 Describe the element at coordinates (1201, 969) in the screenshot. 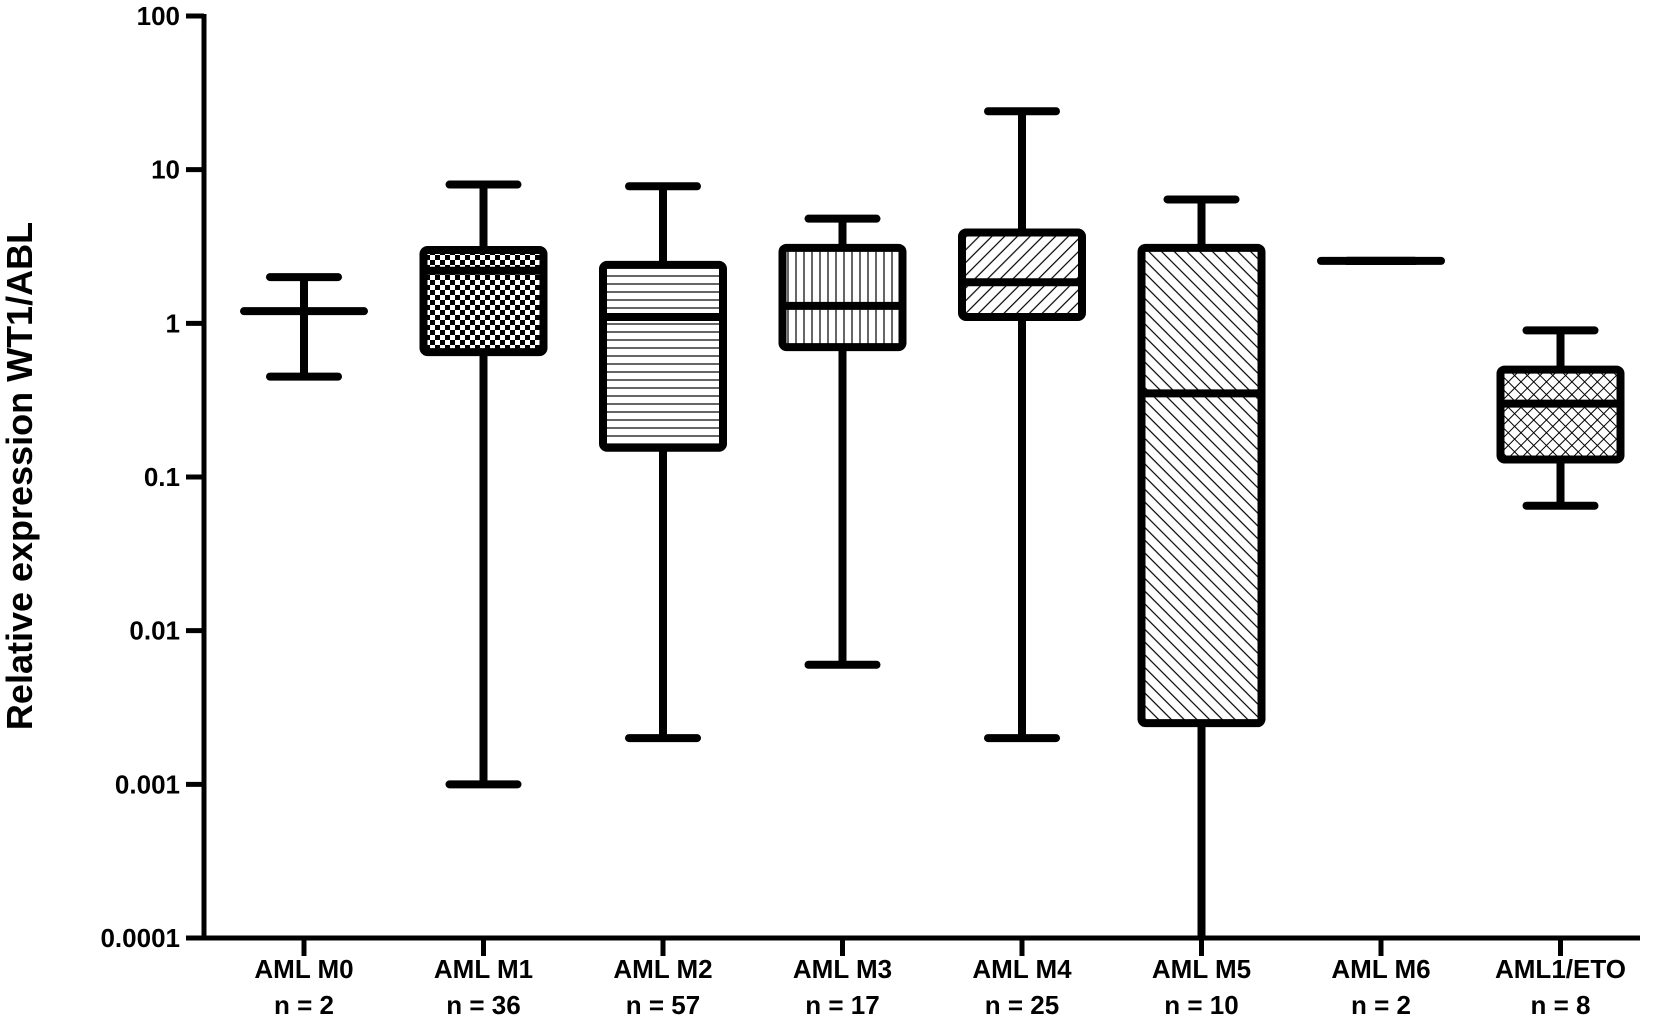

I see `category-label: AML M5` at that location.